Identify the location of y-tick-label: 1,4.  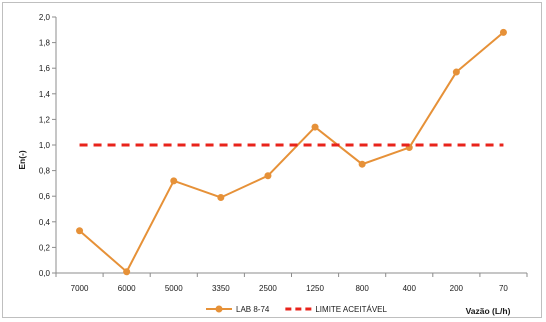
(45, 94).